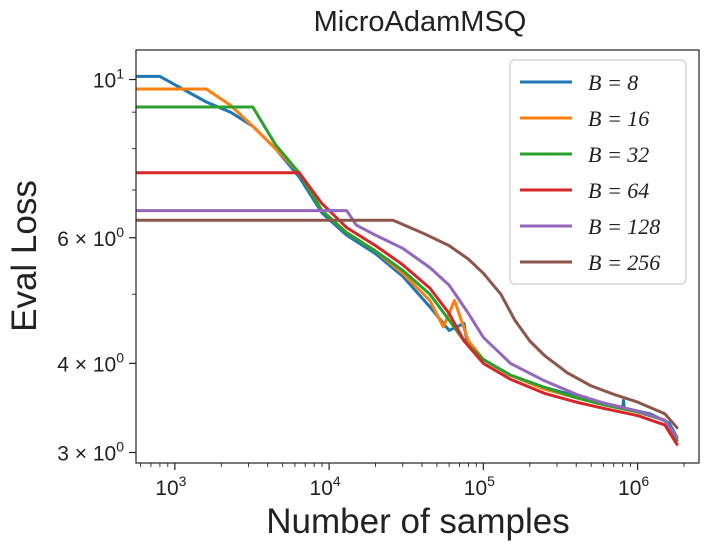 The height and width of the screenshot is (549, 708). What do you see at coordinates (633, 486) in the screenshot?
I see `x-tick-label: 10⁶` at bounding box center [633, 486].